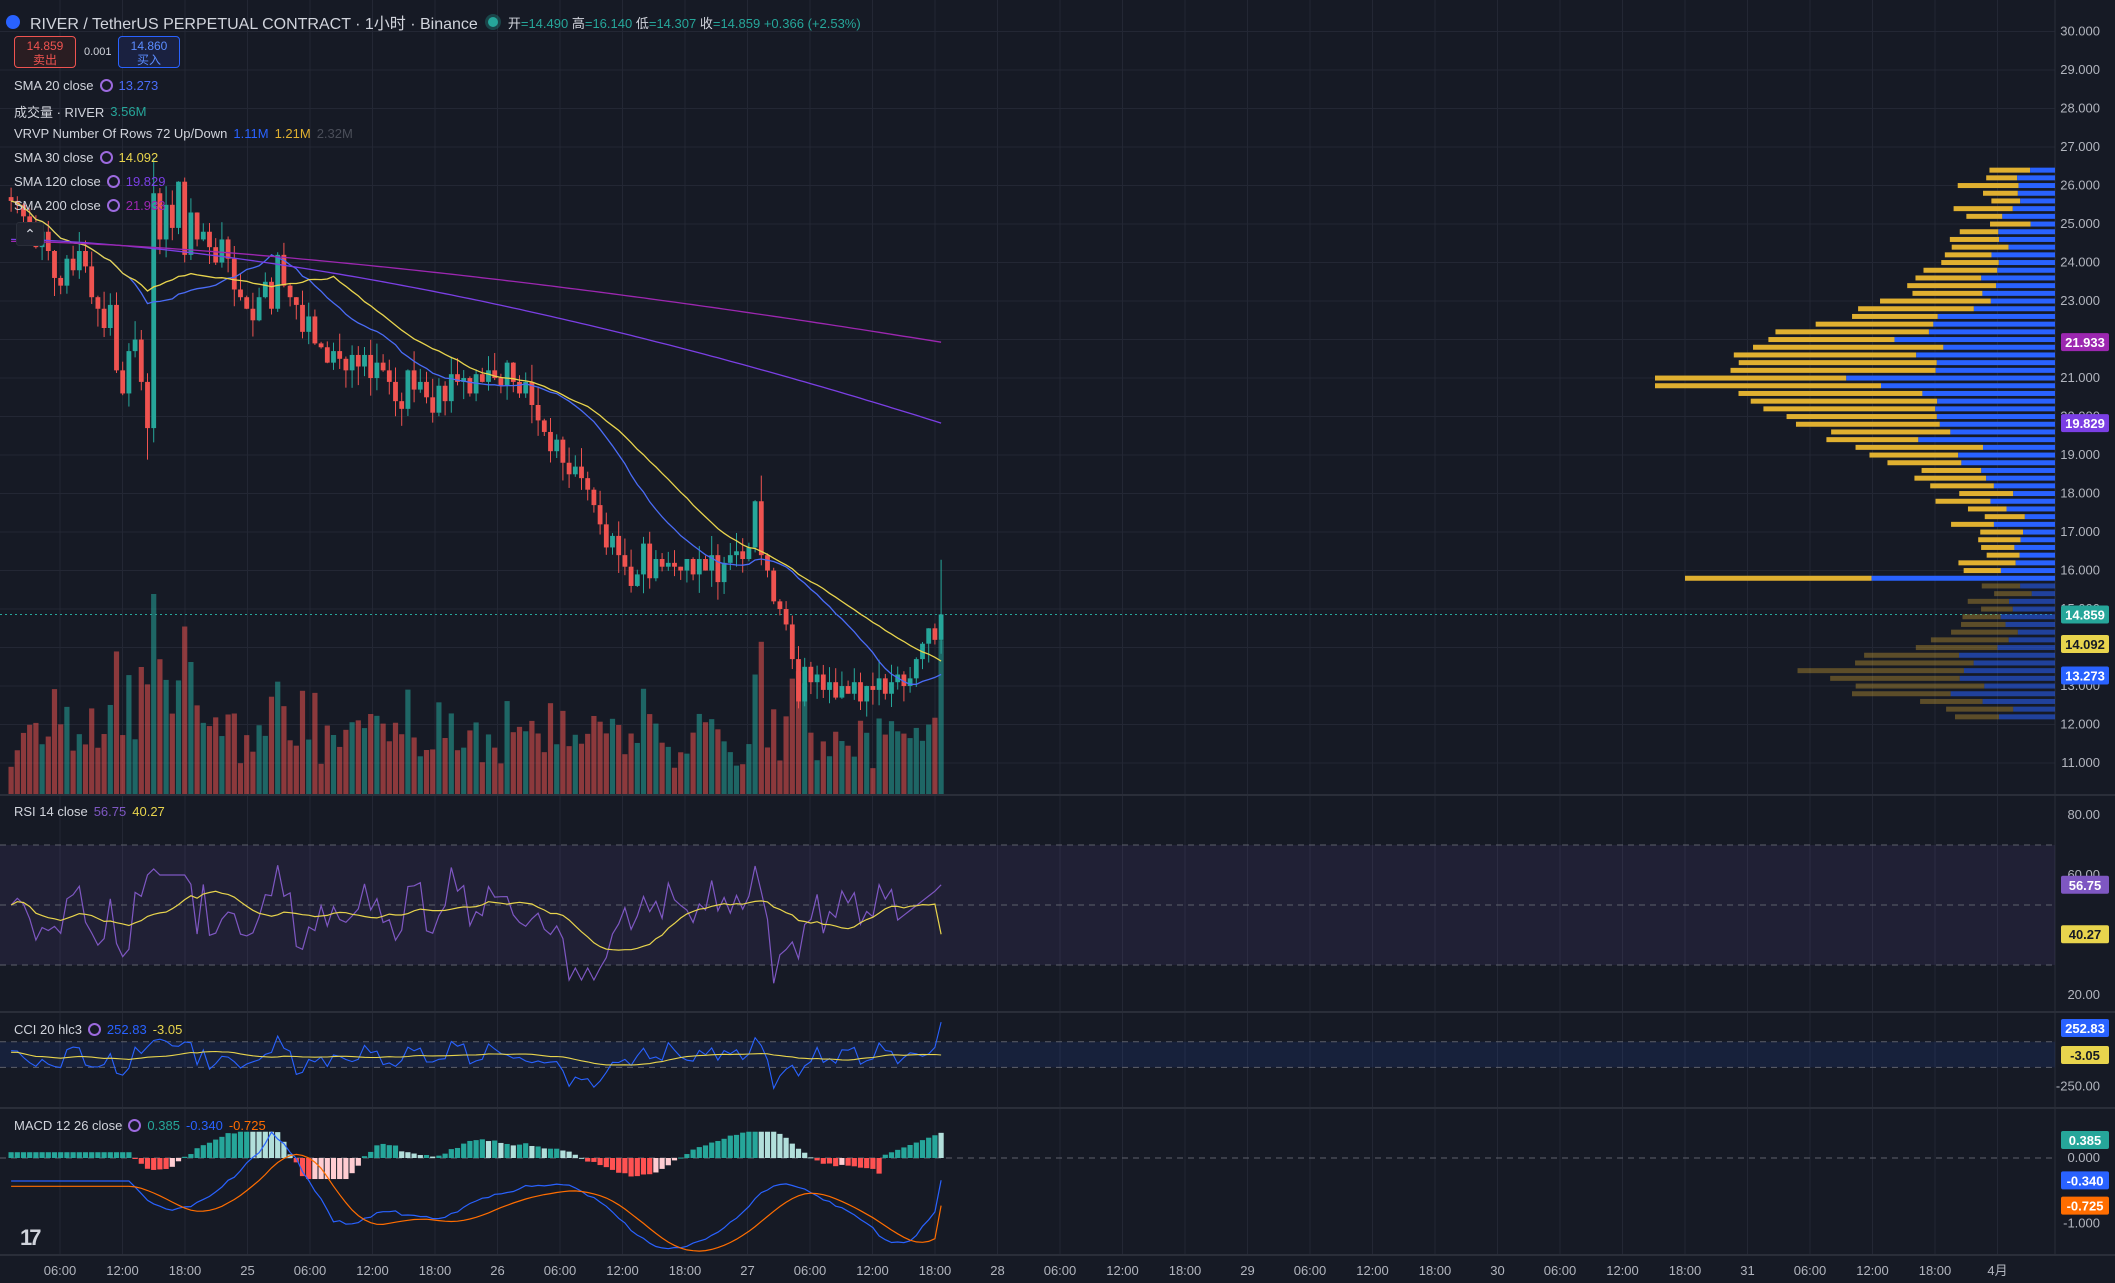 The width and height of the screenshot is (2115, 1283). Describe the element at coordinates (247, 1125) in the screenshot. I see `macd-signal-value: -0.725` at that location.